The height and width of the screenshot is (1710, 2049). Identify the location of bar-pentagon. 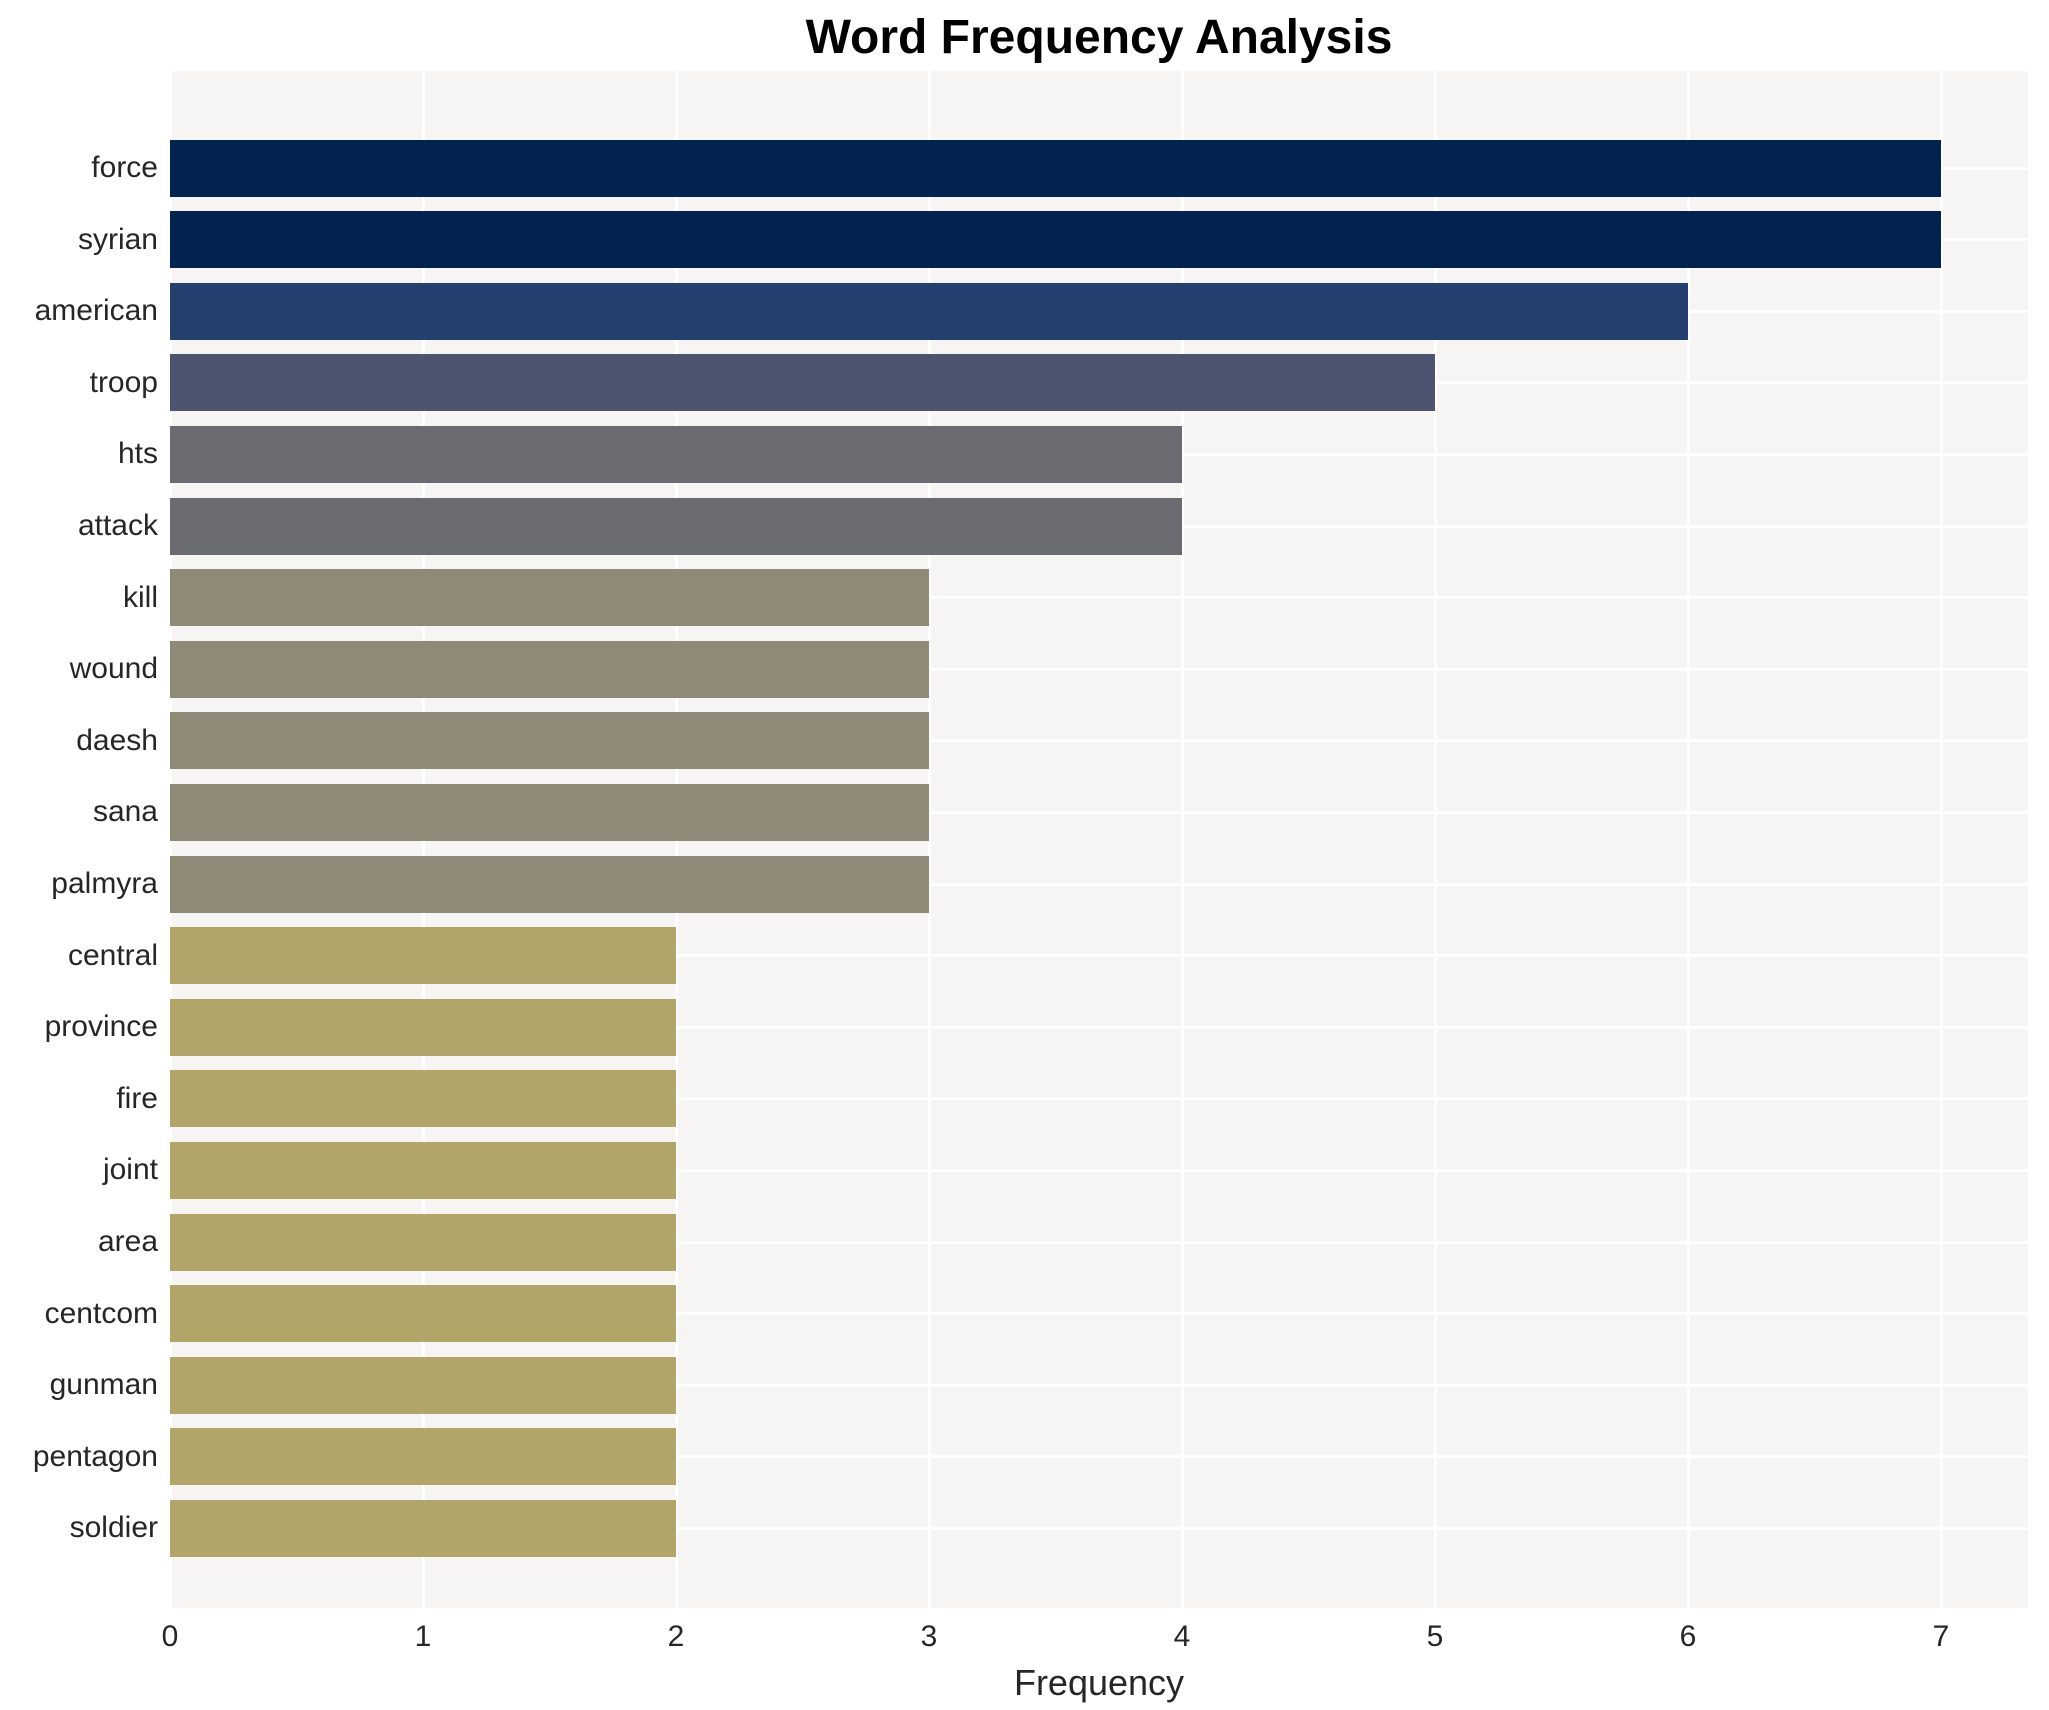
(423, 1457).